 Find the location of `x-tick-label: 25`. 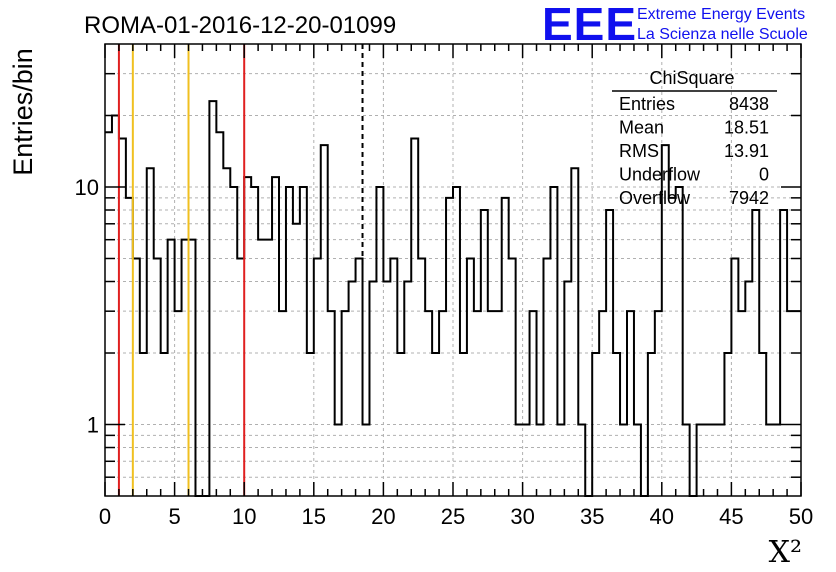

x-tick-label: 25 is located at coordinates (453, 516).